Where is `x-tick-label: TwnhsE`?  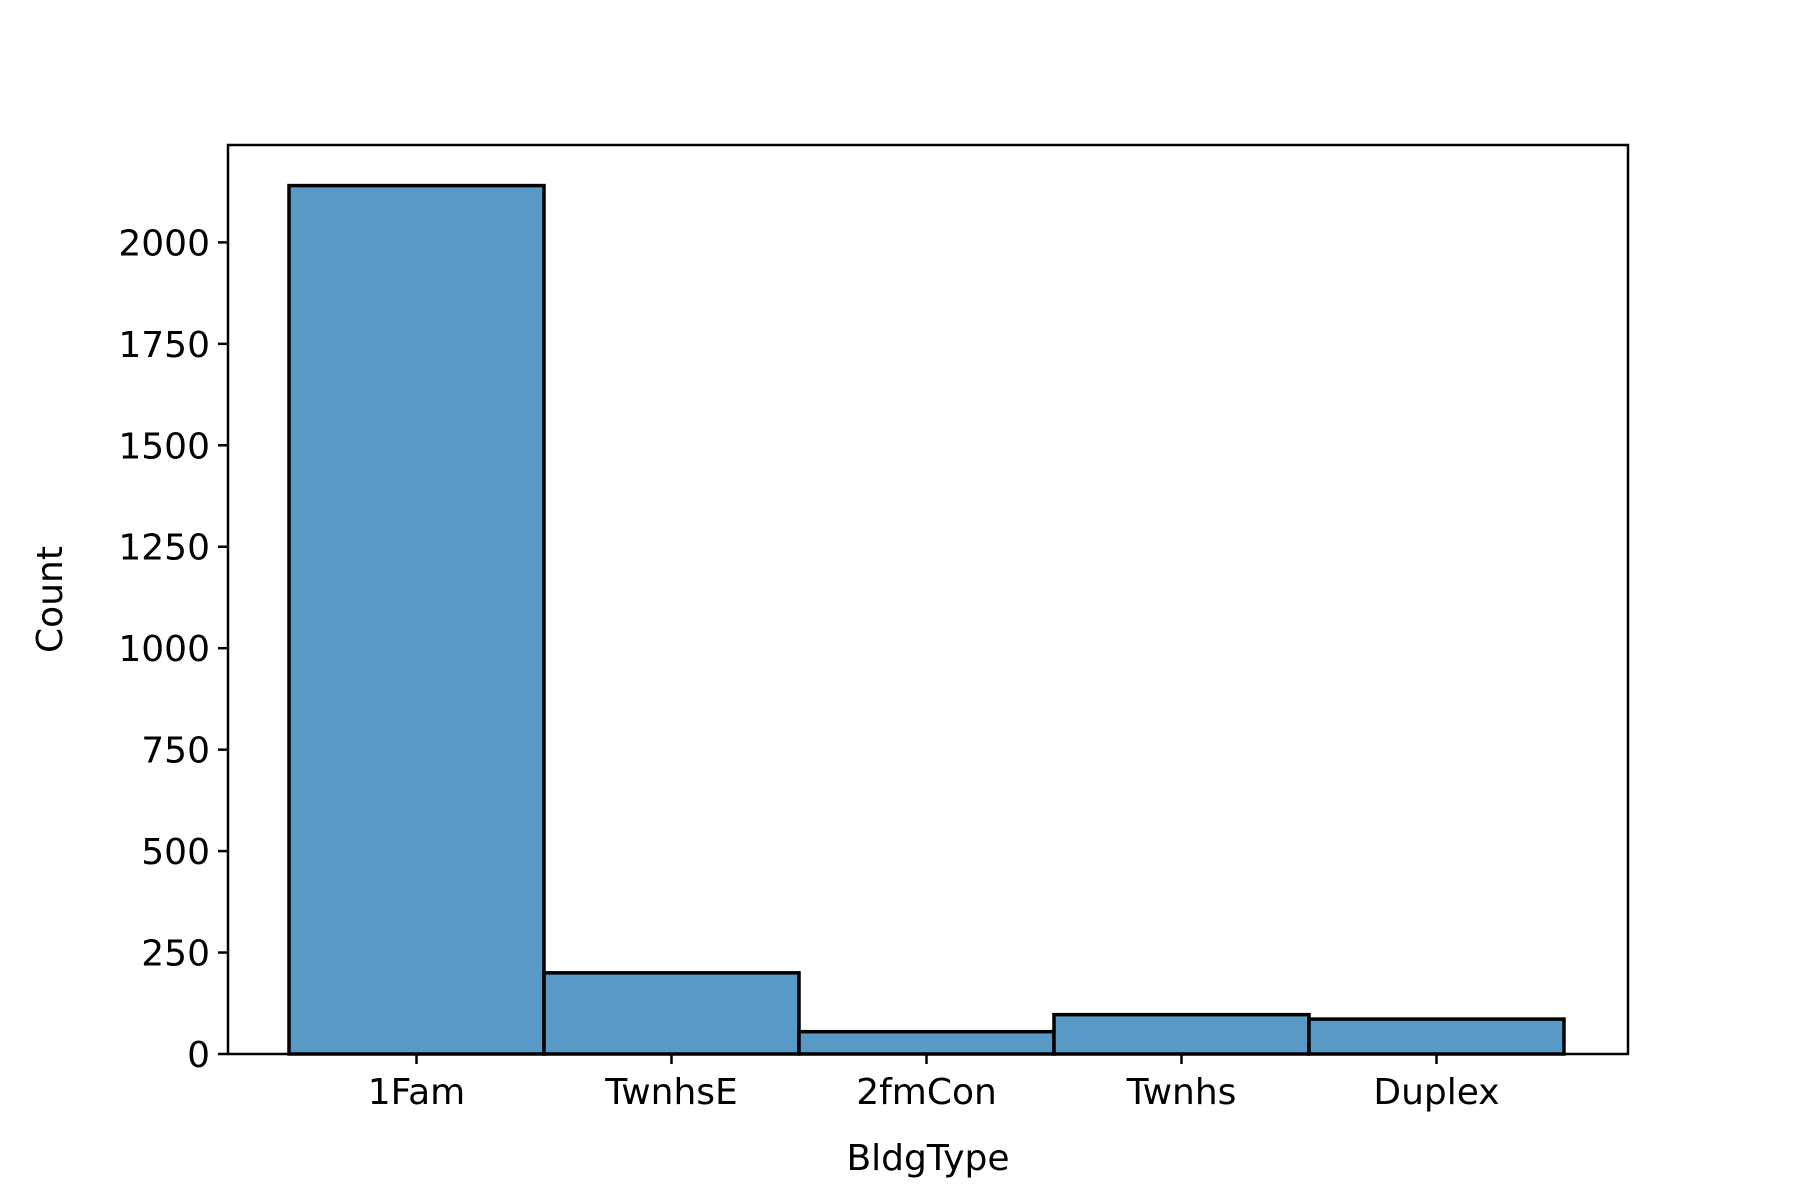 x-tick-label: TwnhsE is located at coordinates (671, 1092).